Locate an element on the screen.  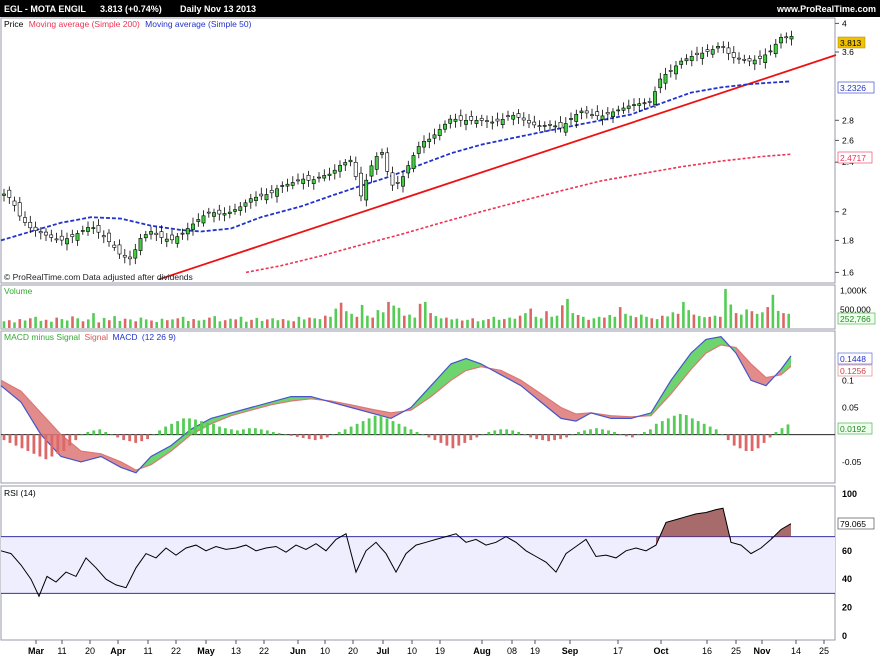
volume-tick-label: 500,000 is located at coordinates (855, 309).